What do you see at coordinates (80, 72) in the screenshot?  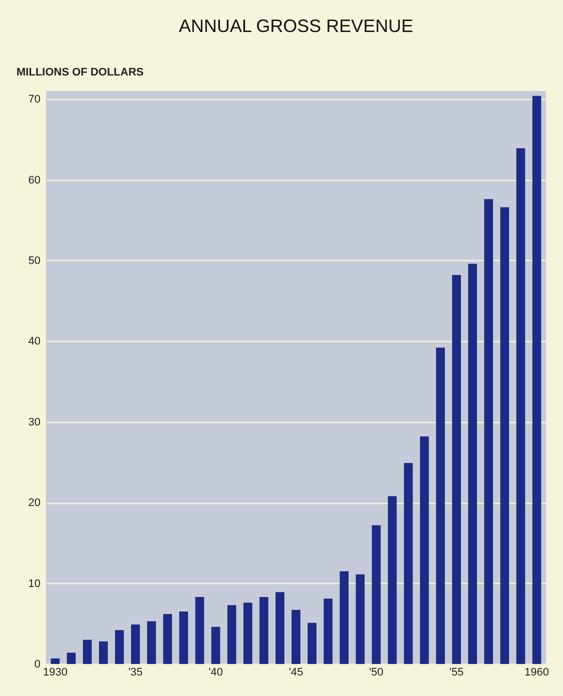 I see `y-axis-title: MILLIONS OF DOLLARS` at bounding box center [80, 72].